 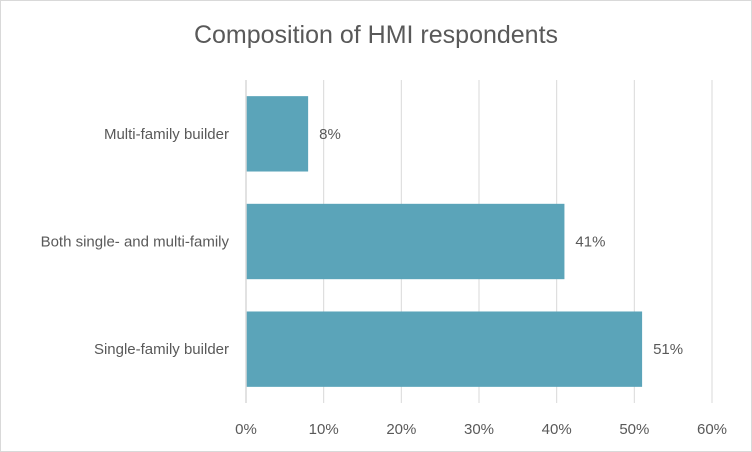 I want to click on data-label-1: 41%, so click(x=590, y=242).